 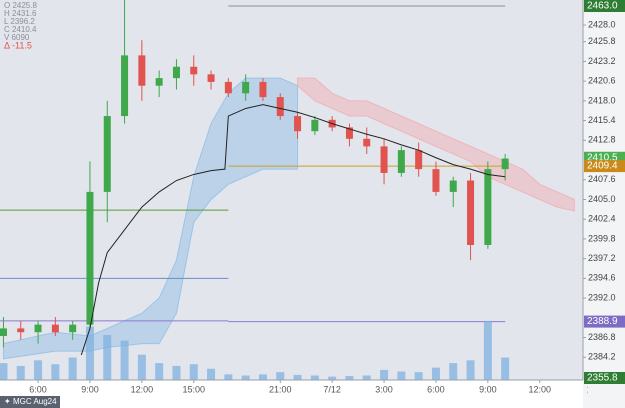 I want to click on y-tick-label: 2392.0, so click(x=602, y=297).